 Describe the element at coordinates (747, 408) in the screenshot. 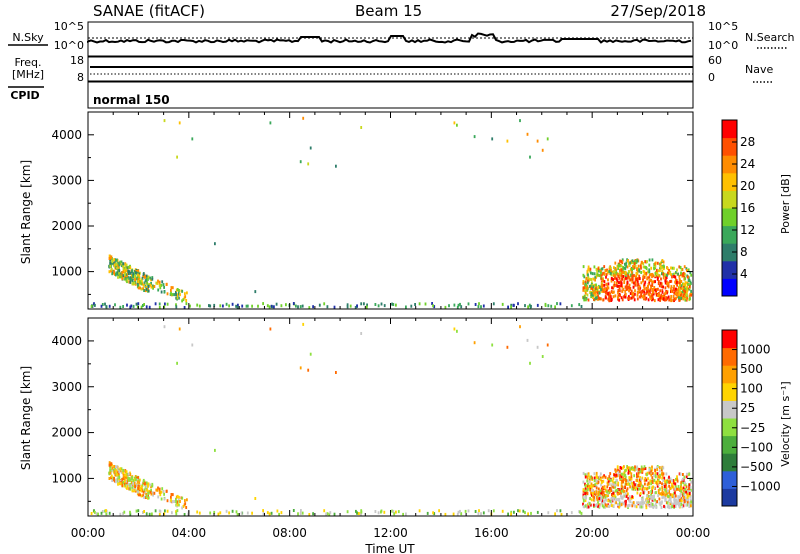

I see `colorbar-tick-label: 25` at that location.